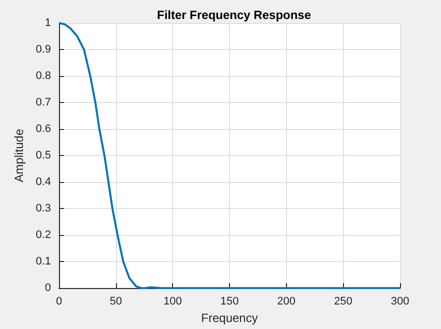  Describe the element at coordinates (47, 288) in the screenshot. I see `y-tick-label: 0` at that location.